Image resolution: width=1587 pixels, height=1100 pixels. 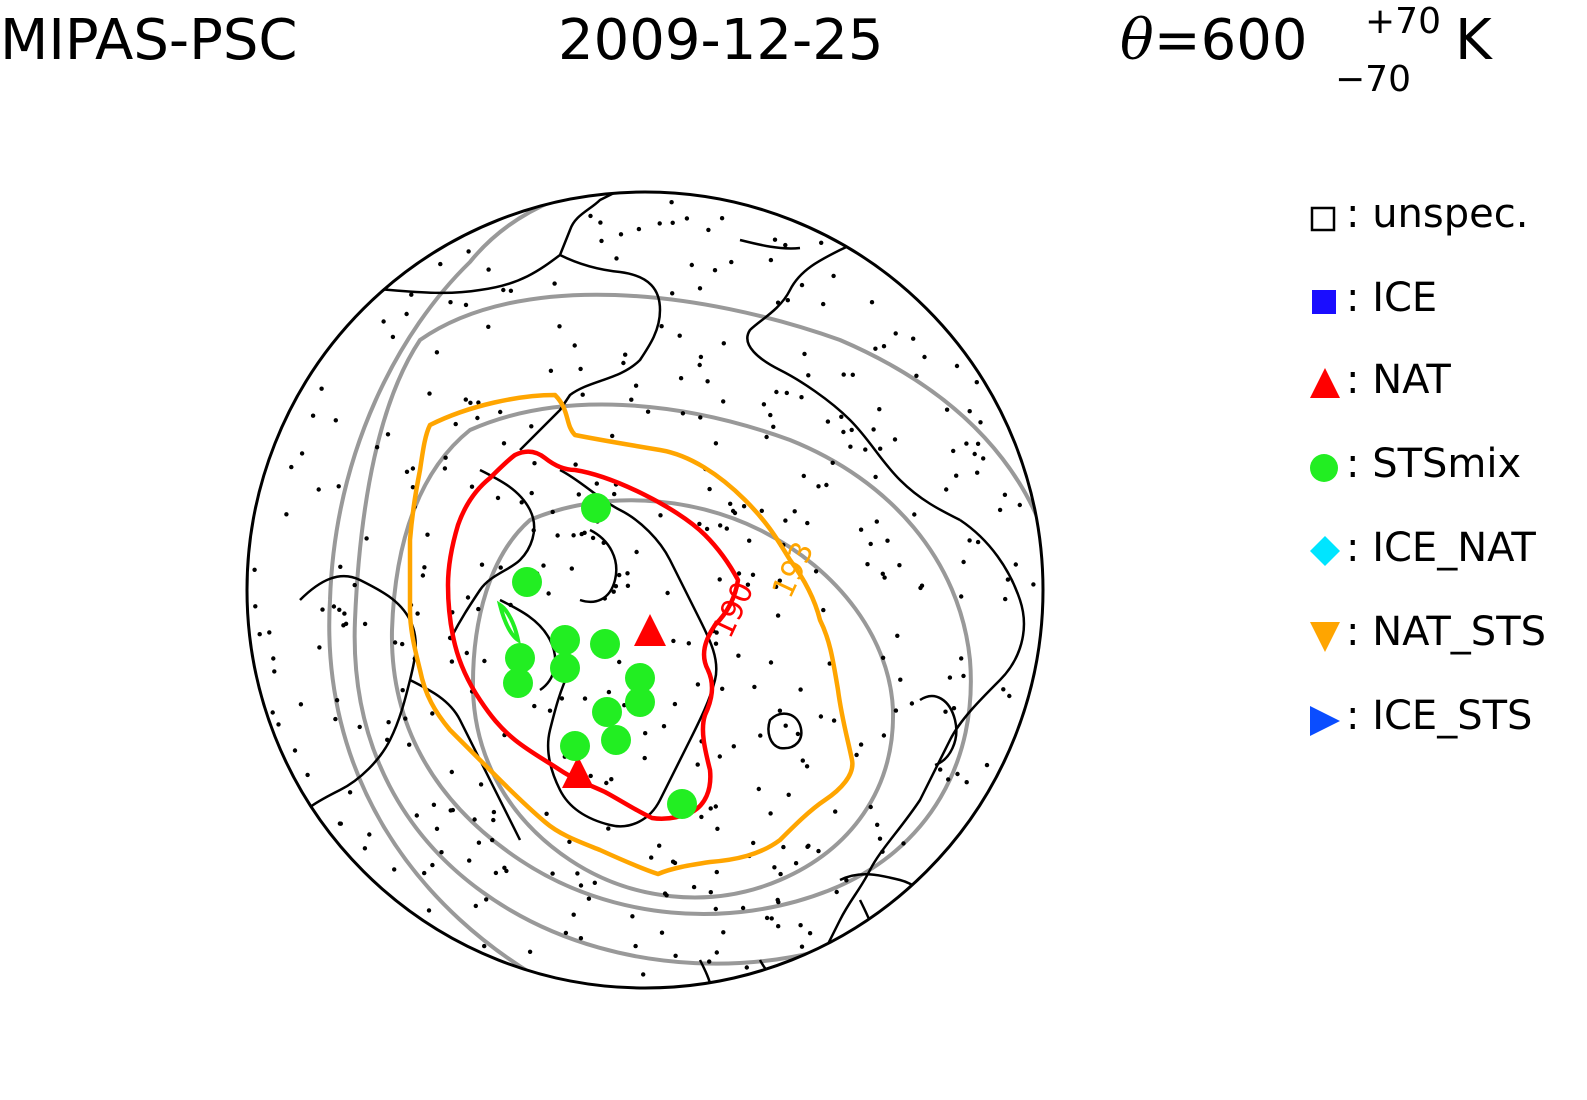 I want to click on legend-item-nat: : NAT, so click(x=1443, y=382).